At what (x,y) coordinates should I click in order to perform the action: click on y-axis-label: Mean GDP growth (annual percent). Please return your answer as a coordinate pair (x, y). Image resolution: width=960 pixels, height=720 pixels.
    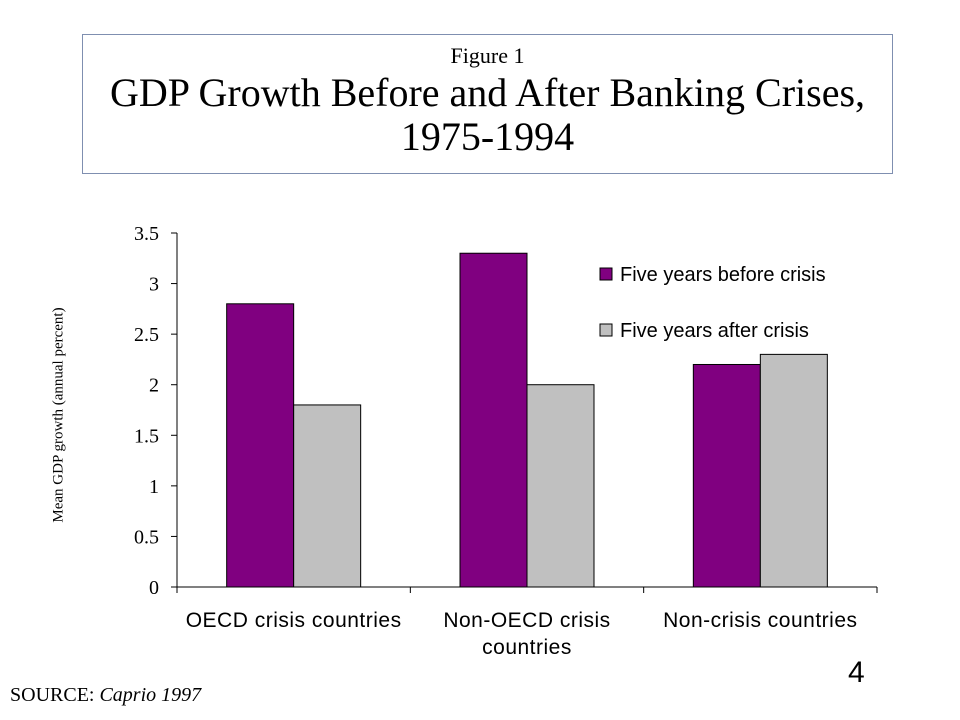
    Looking at the image, I should click on (58, 415).